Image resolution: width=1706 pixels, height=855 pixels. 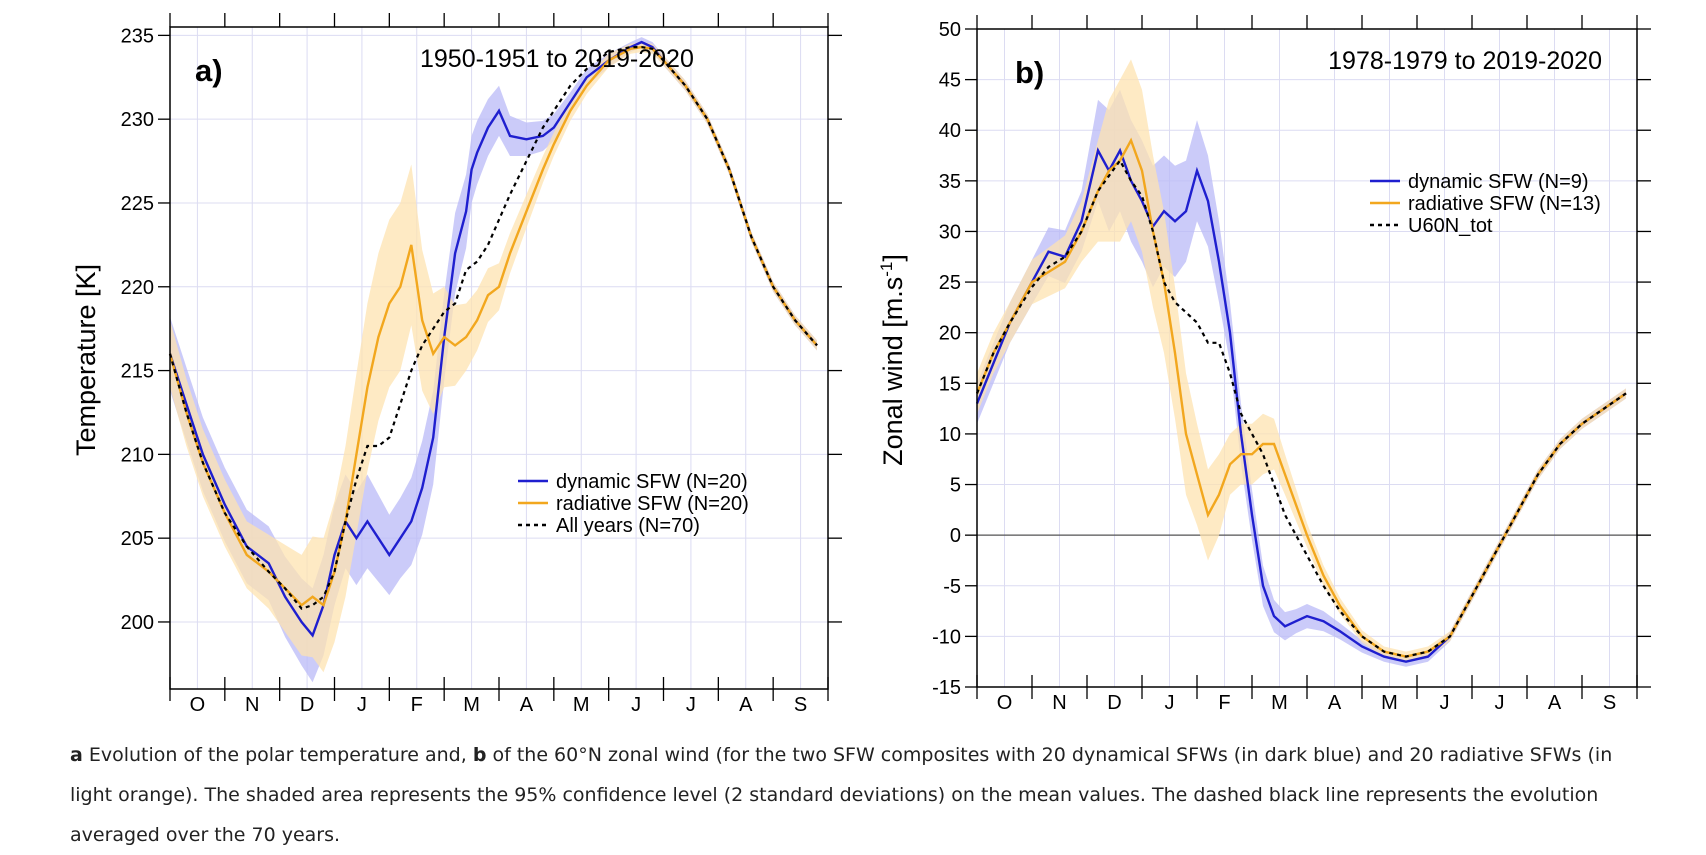 What do you see at coordinates (946, 637) in the screenshot?
I see `y-tick-label: -10` at bounding box center [946, 637].